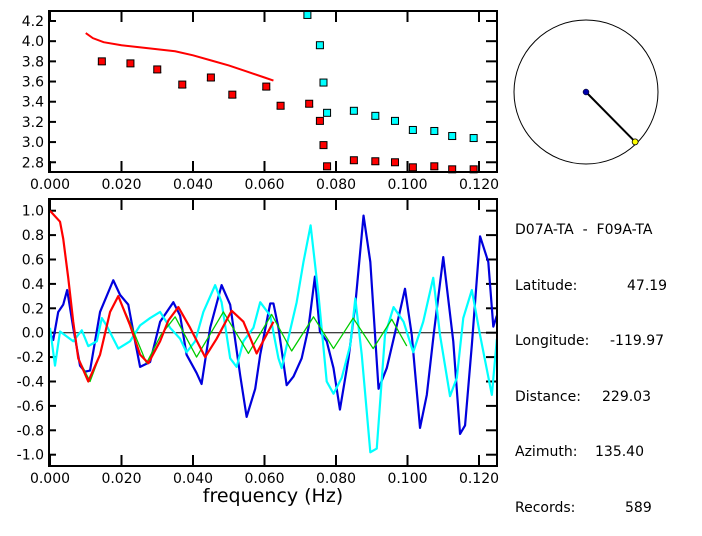 The width and height of the screenshot is (702, 536). What do you see at coordinates (479, 479) in the screenshot?
I see `bottom-x-tick-label: 0.120` at bounding box center [479, 479].